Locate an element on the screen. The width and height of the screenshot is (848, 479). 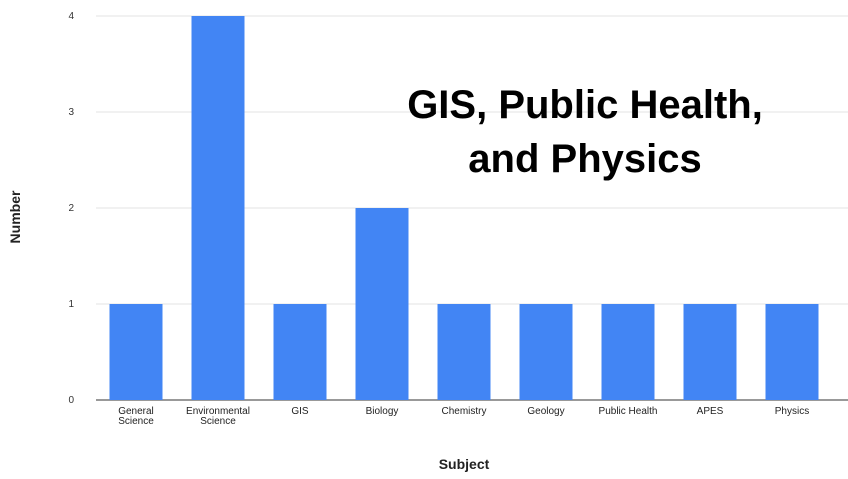
y-axis-title: Number is located at coordinates (15, 216).